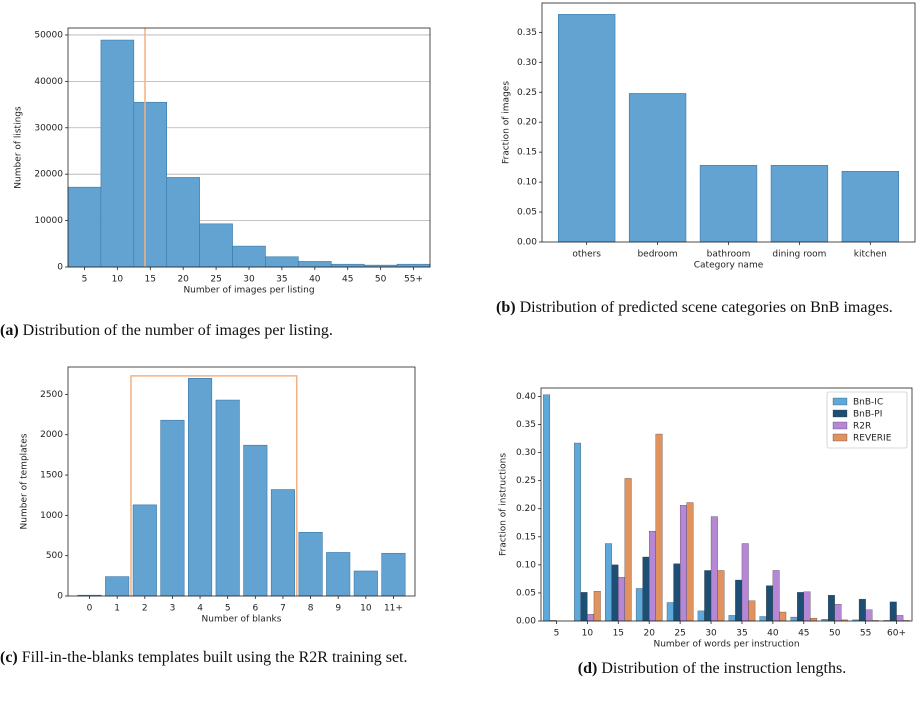  I want to click on x-tick-label: 20, so click(649, 634).